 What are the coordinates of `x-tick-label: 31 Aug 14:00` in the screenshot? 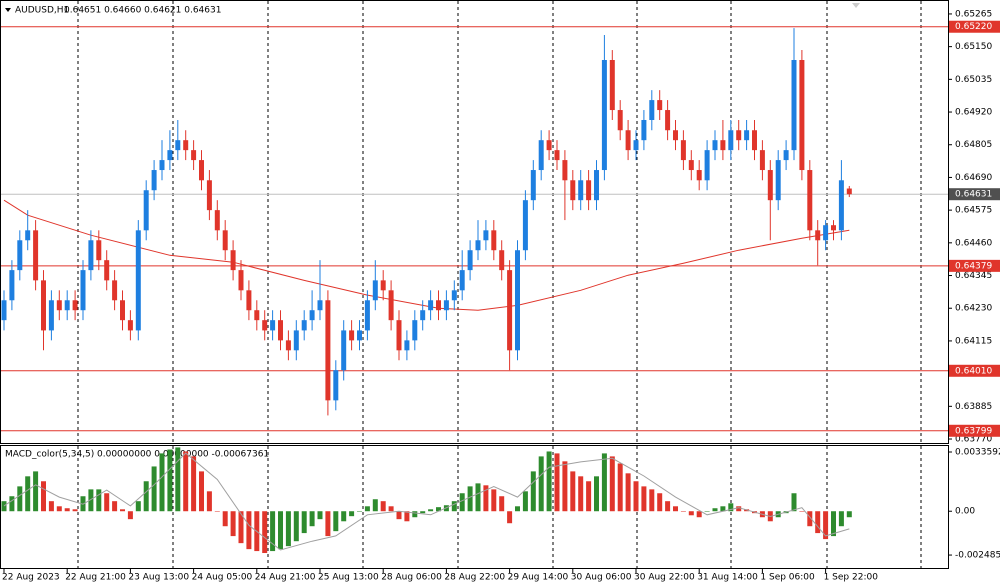 It's located at (727, 578).